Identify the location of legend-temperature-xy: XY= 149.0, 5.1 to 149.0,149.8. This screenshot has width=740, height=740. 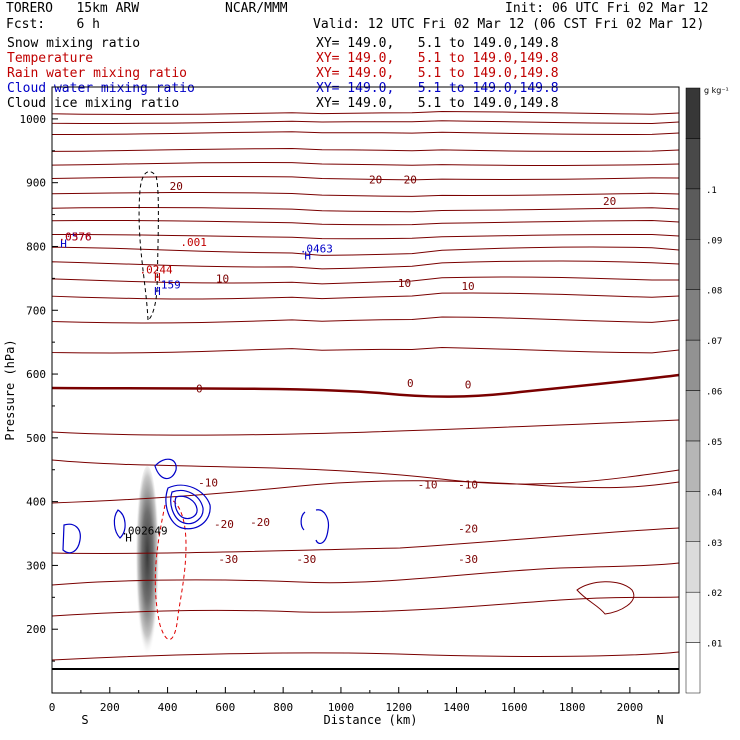
(437, 58).